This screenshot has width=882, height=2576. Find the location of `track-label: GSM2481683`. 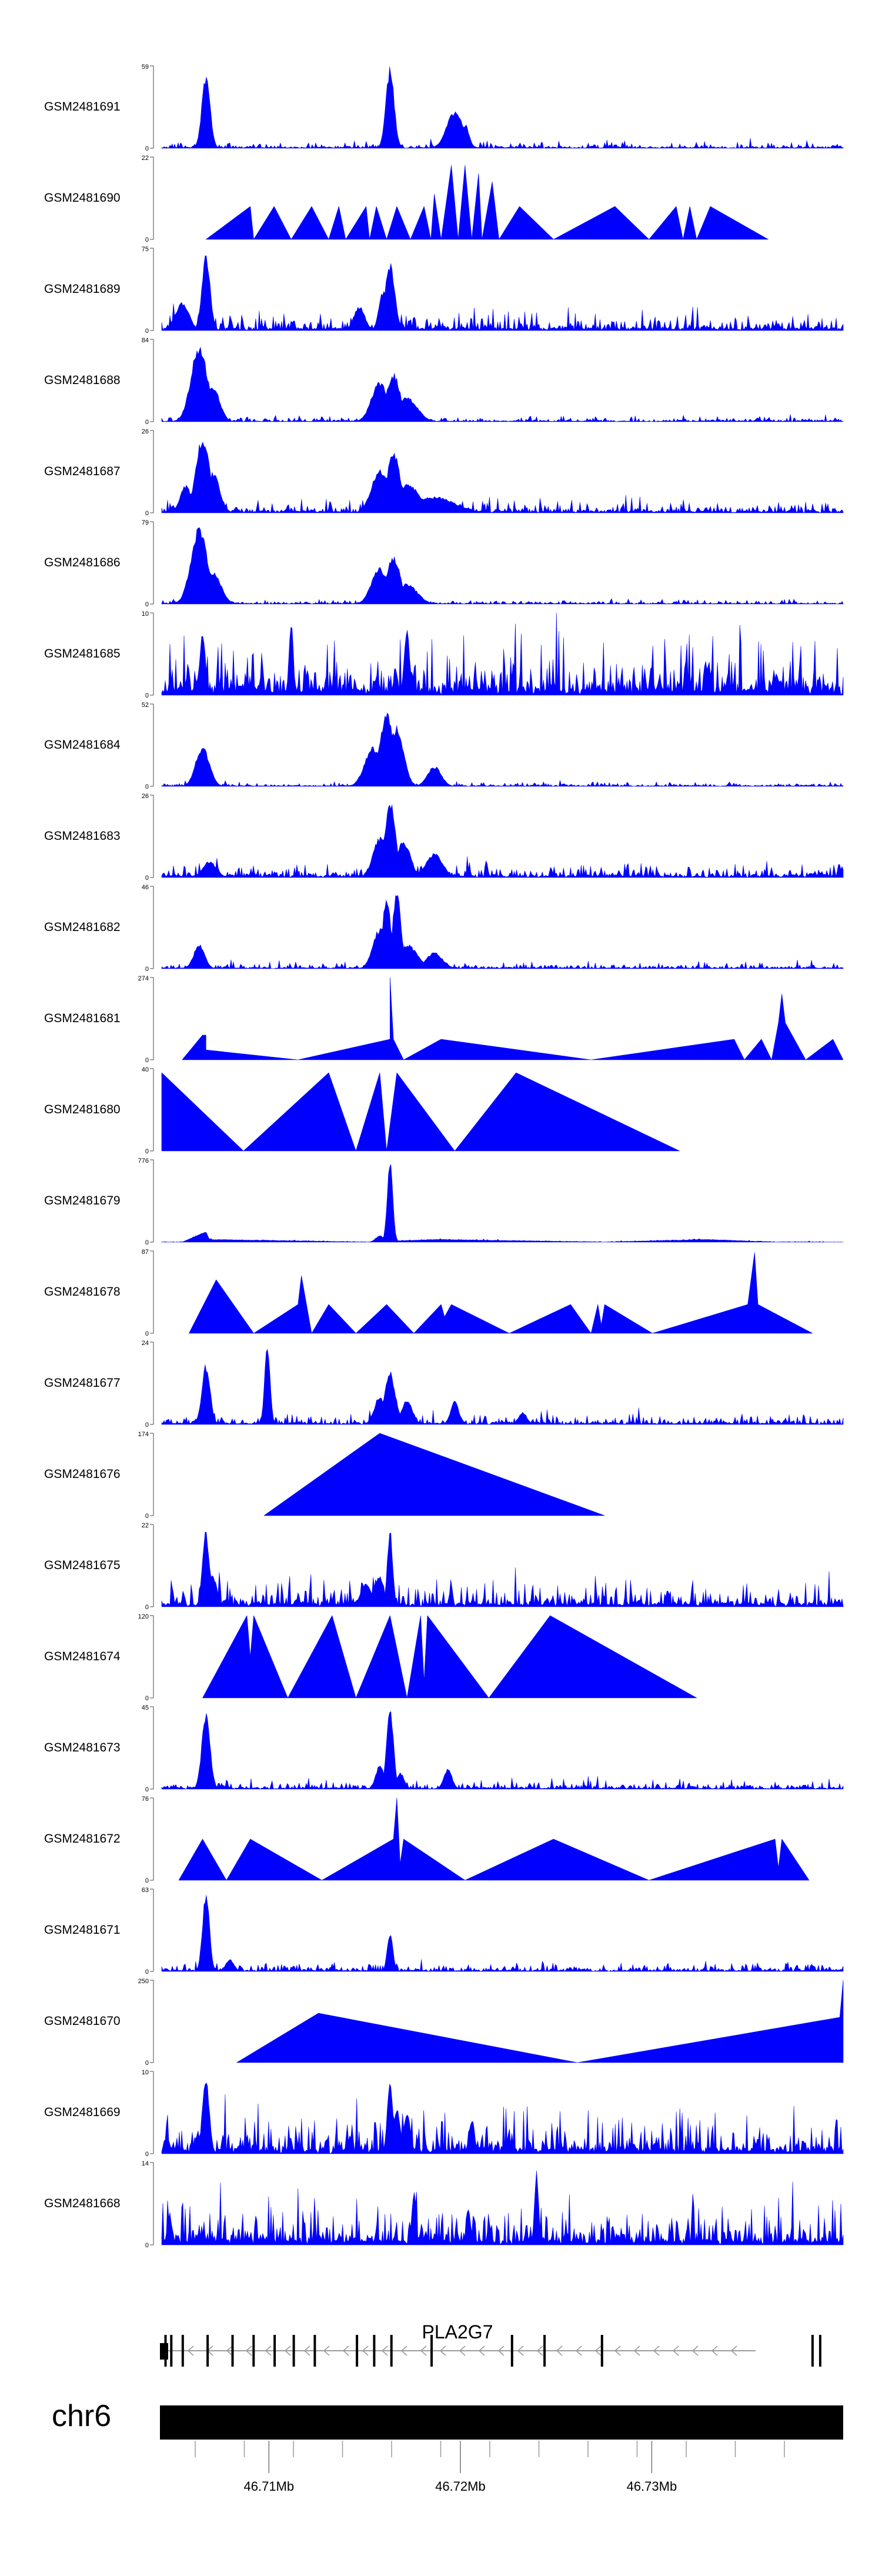

track-label: GSM2481683 is located at coordinates (82, 836).